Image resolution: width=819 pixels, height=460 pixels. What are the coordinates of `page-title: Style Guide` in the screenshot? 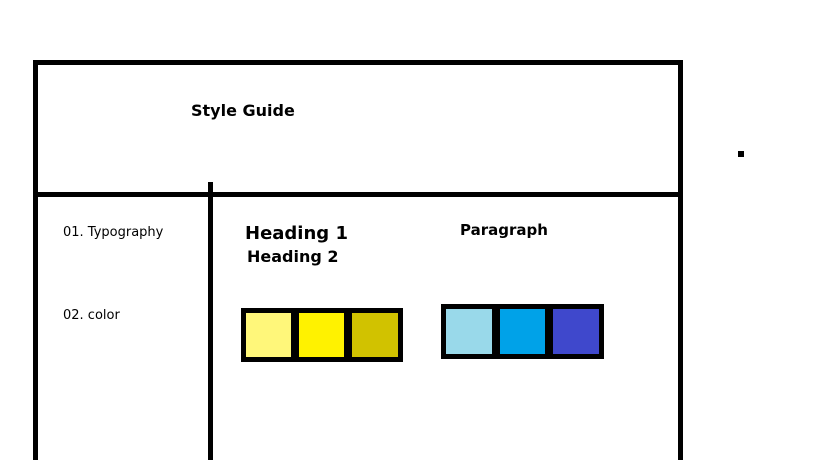 It's located at (243, 110).